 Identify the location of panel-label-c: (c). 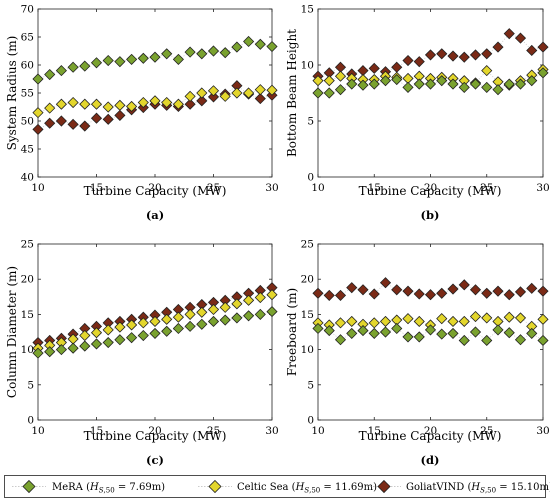
(155, 460).